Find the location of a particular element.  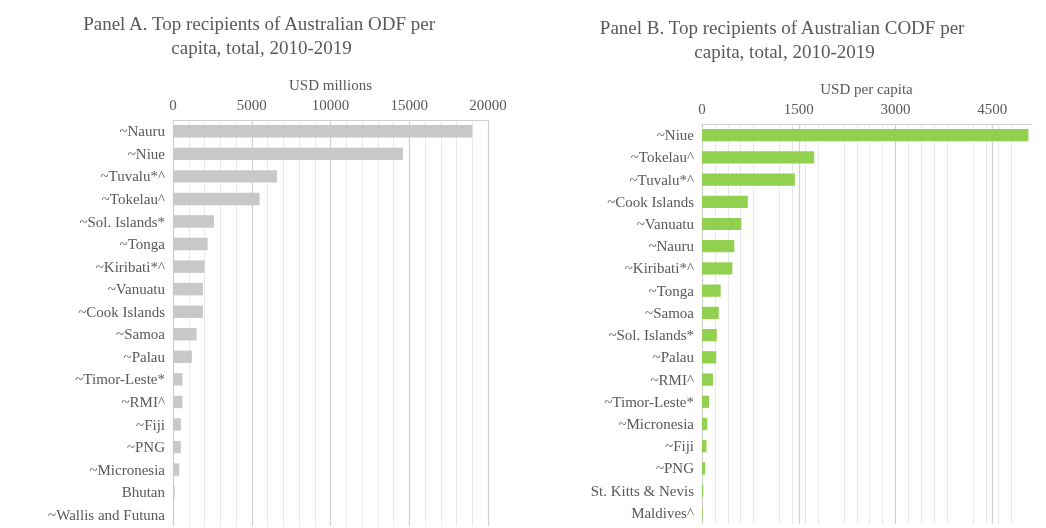

x-tick-label: 10000 is located at coordinates (330, 104).